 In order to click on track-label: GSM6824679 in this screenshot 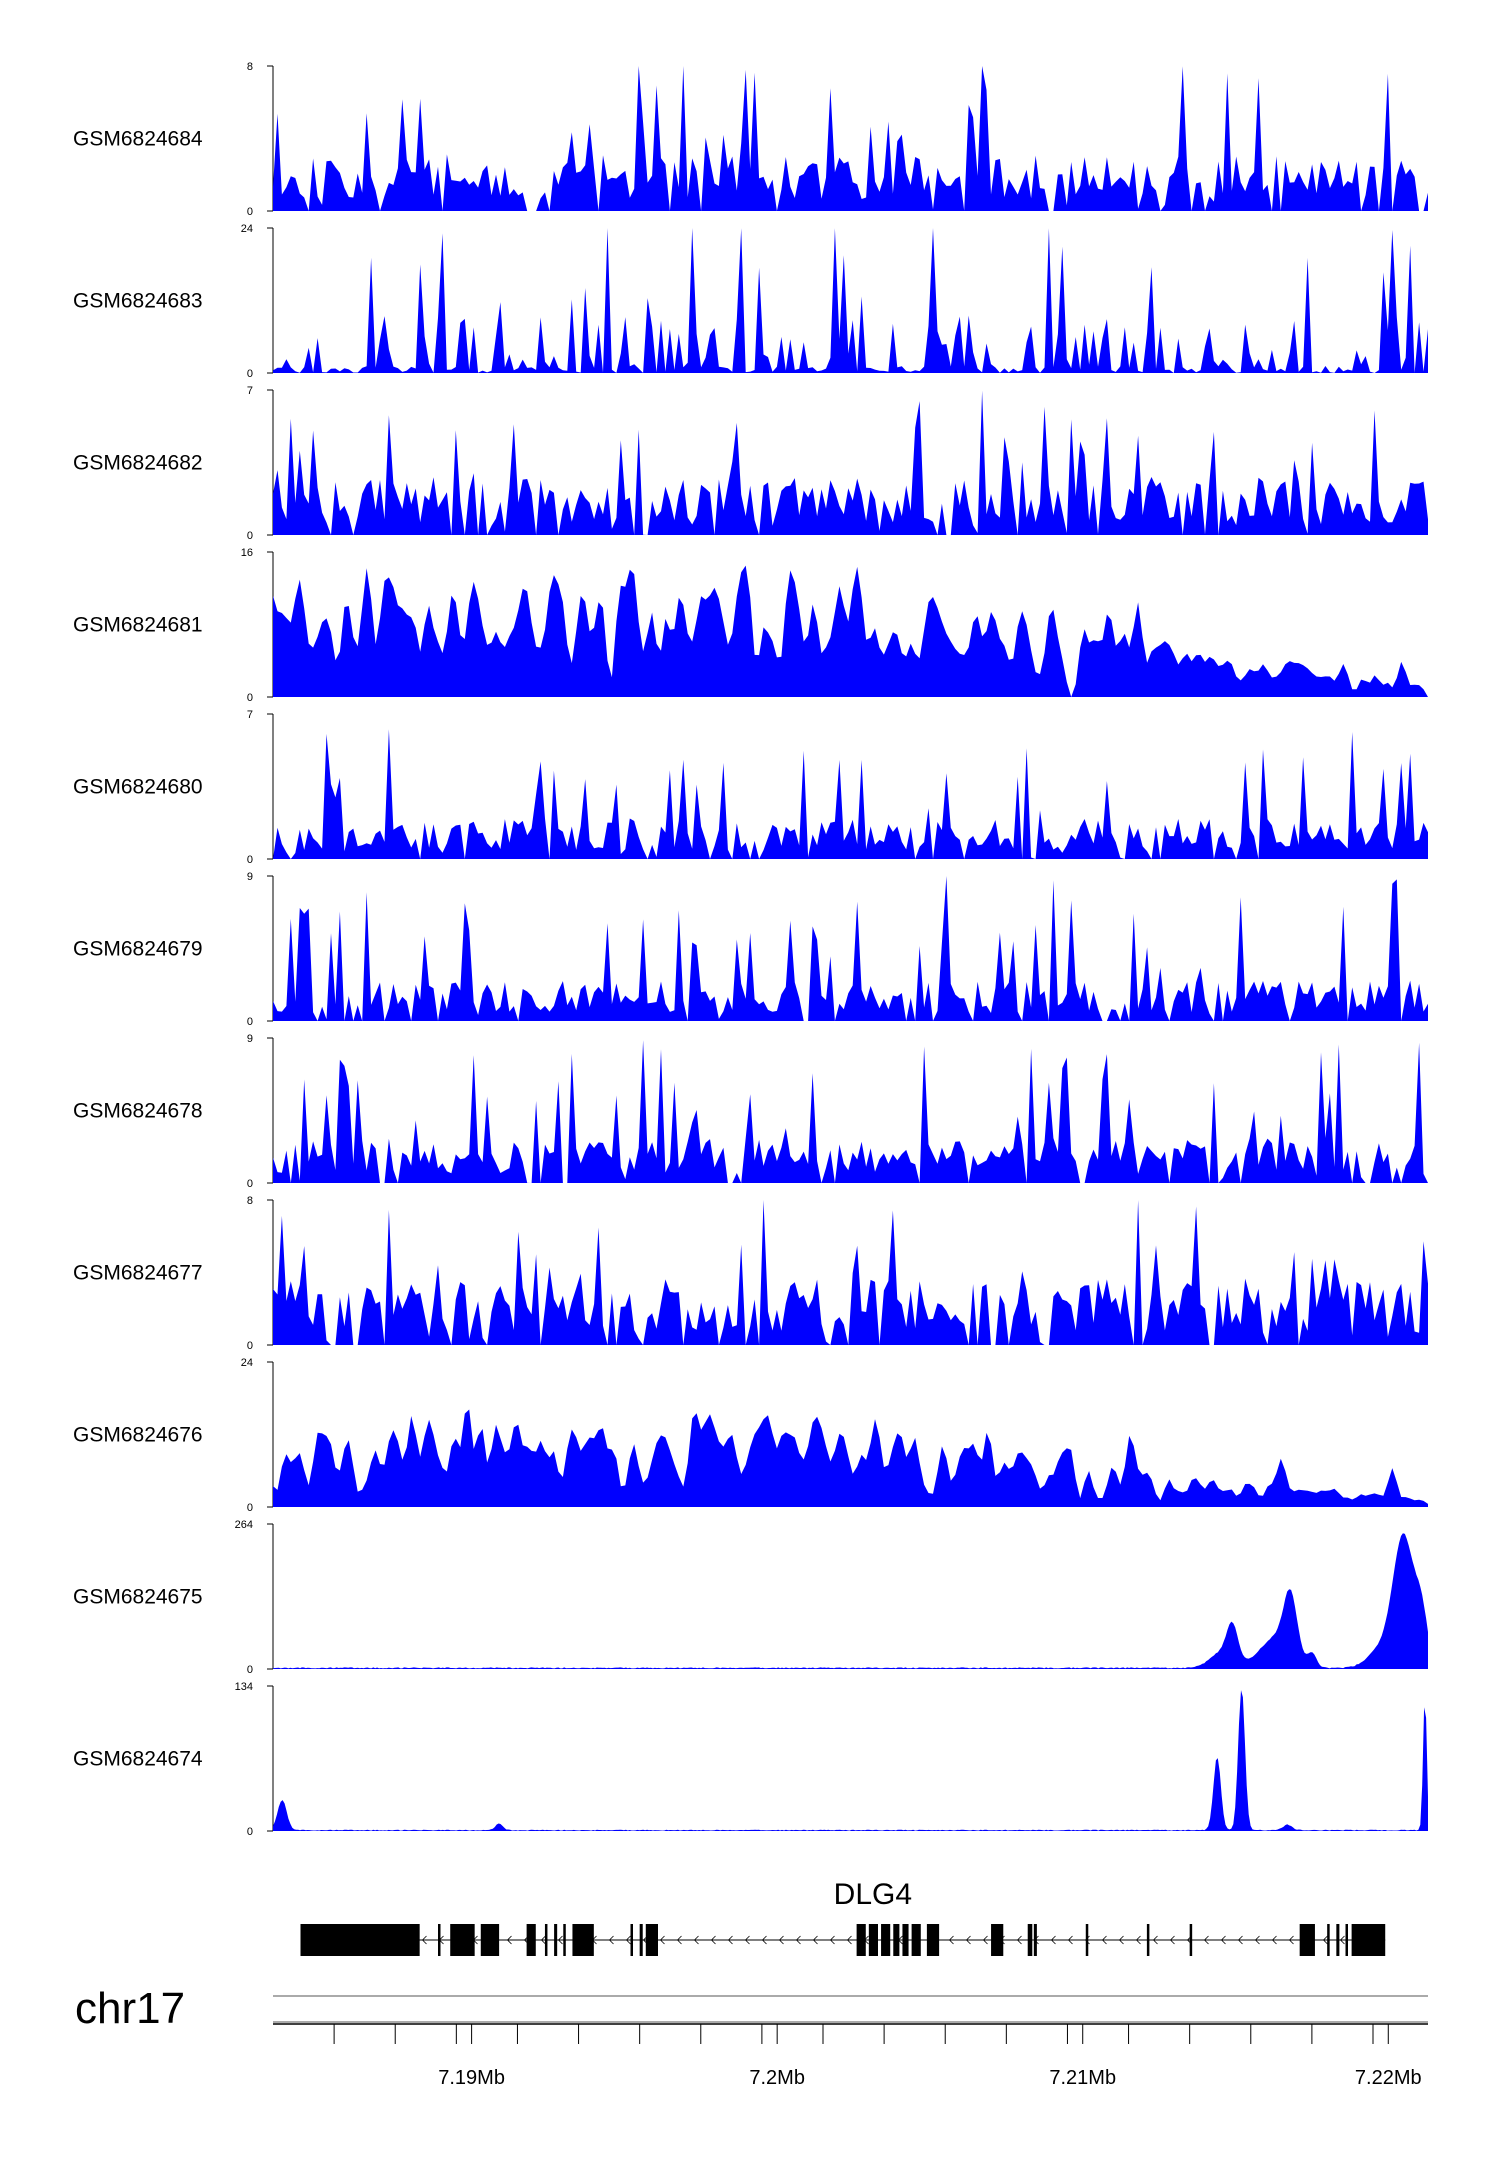, I will do `click(138, 949)`.